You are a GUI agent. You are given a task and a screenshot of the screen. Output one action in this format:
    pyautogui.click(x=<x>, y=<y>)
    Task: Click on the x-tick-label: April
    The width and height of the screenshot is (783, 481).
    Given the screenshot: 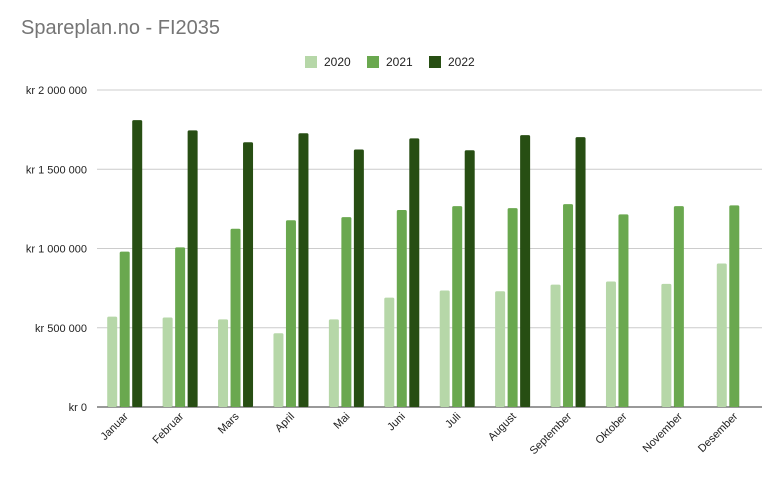 What is the action you would take?
    pyautogui.click(x=285, y=423)
    